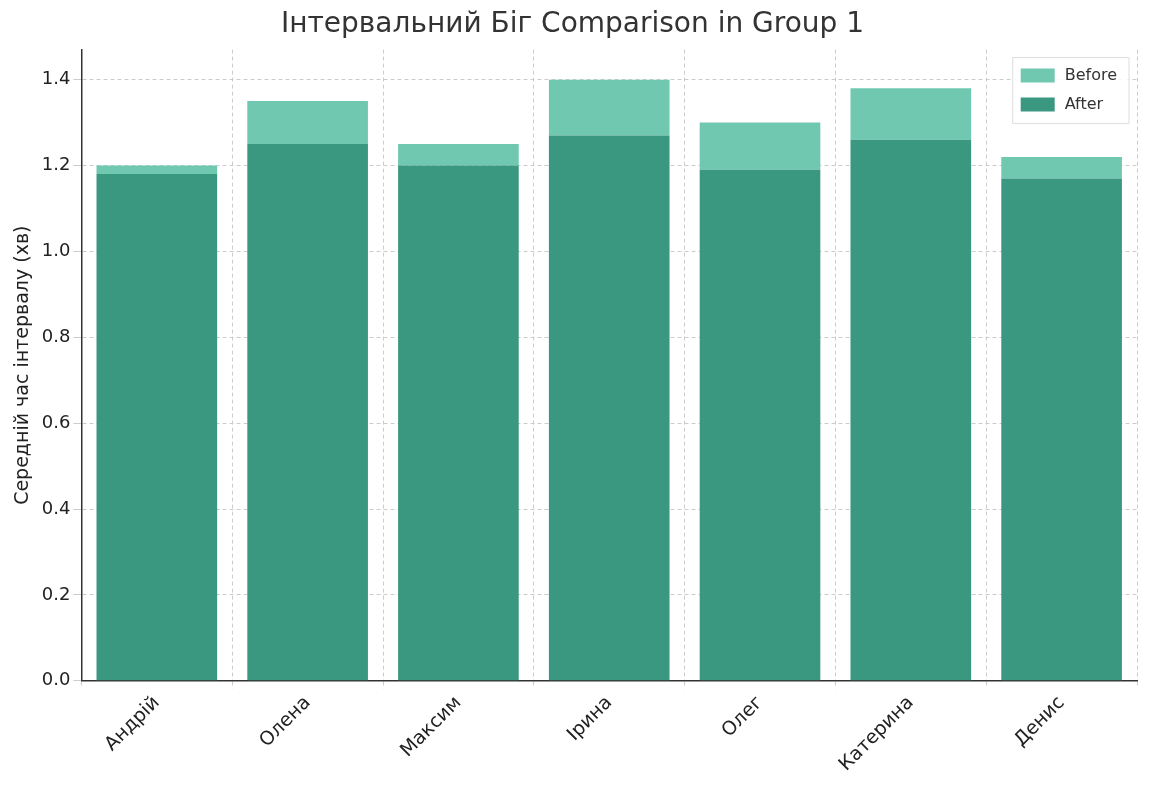  What do you see at coordinates (56, 507) in the screenshot?
I see `y-tick-label: 0.4` at bounding box center [56, 507].